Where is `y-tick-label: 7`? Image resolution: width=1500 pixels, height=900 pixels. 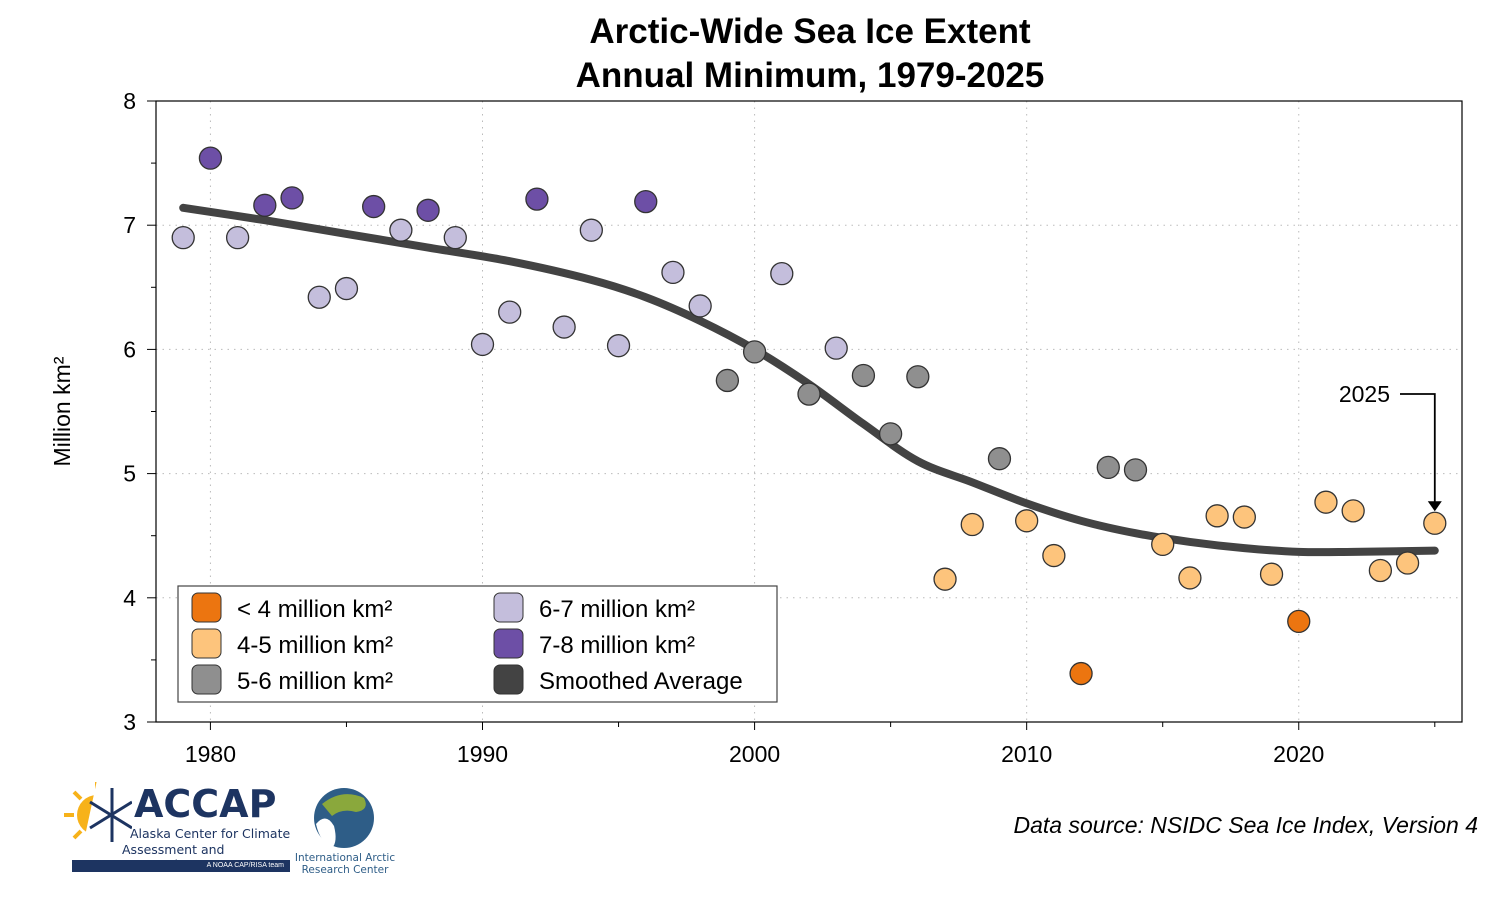 y-tick-label: 7 is located at coordinates (129, 225).